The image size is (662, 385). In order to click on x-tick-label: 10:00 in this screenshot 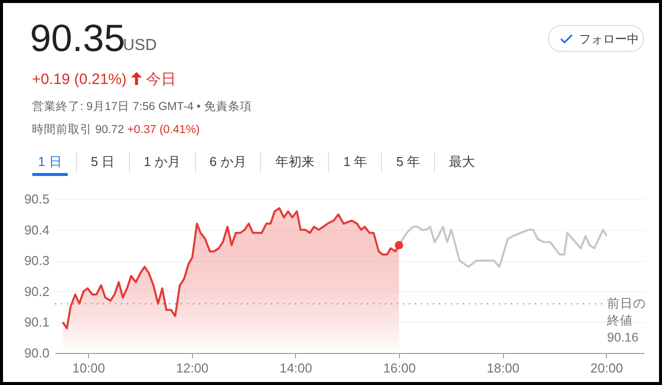, I will do `click(88, 368)`.